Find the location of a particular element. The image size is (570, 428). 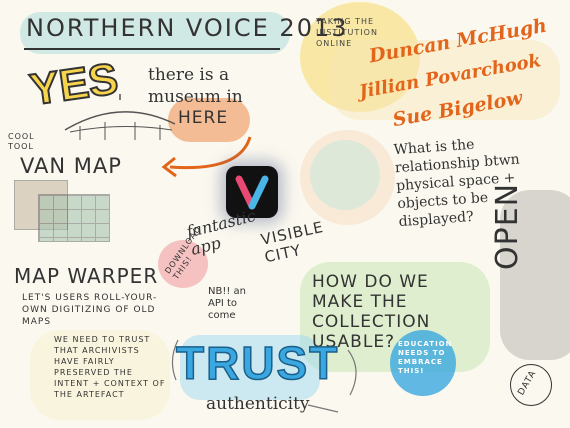

trust-wash is located at coordinates (250, 367).